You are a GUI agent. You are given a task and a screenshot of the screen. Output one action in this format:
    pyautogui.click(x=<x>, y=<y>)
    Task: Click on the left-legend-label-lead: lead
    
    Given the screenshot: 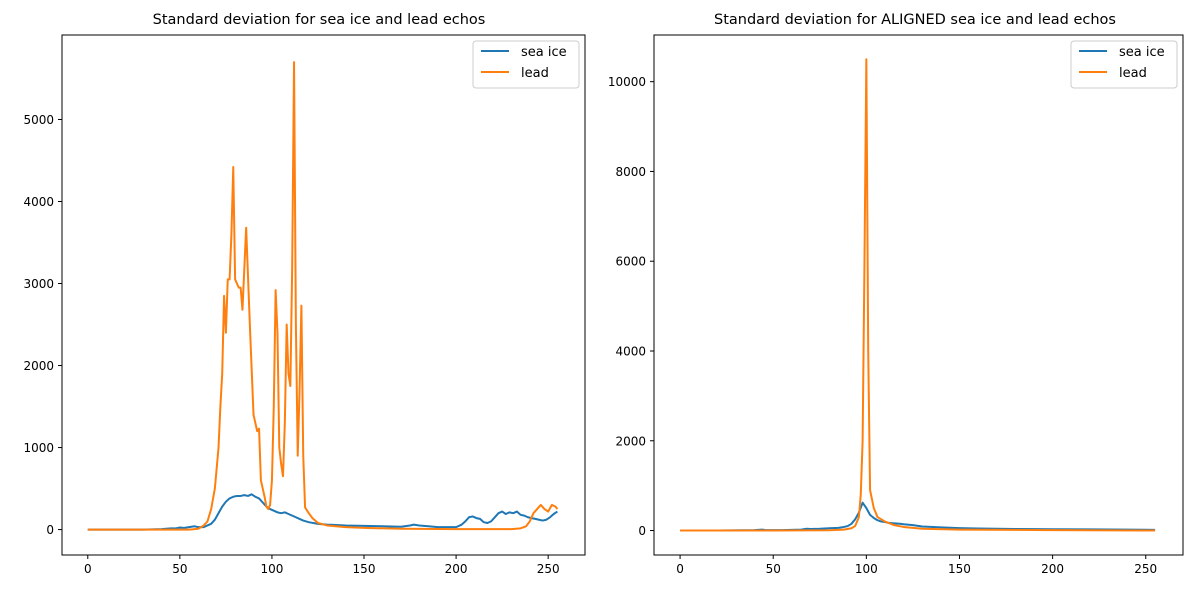 What is the action you would take?
    pyautogui.click(x=535, y=73)
    